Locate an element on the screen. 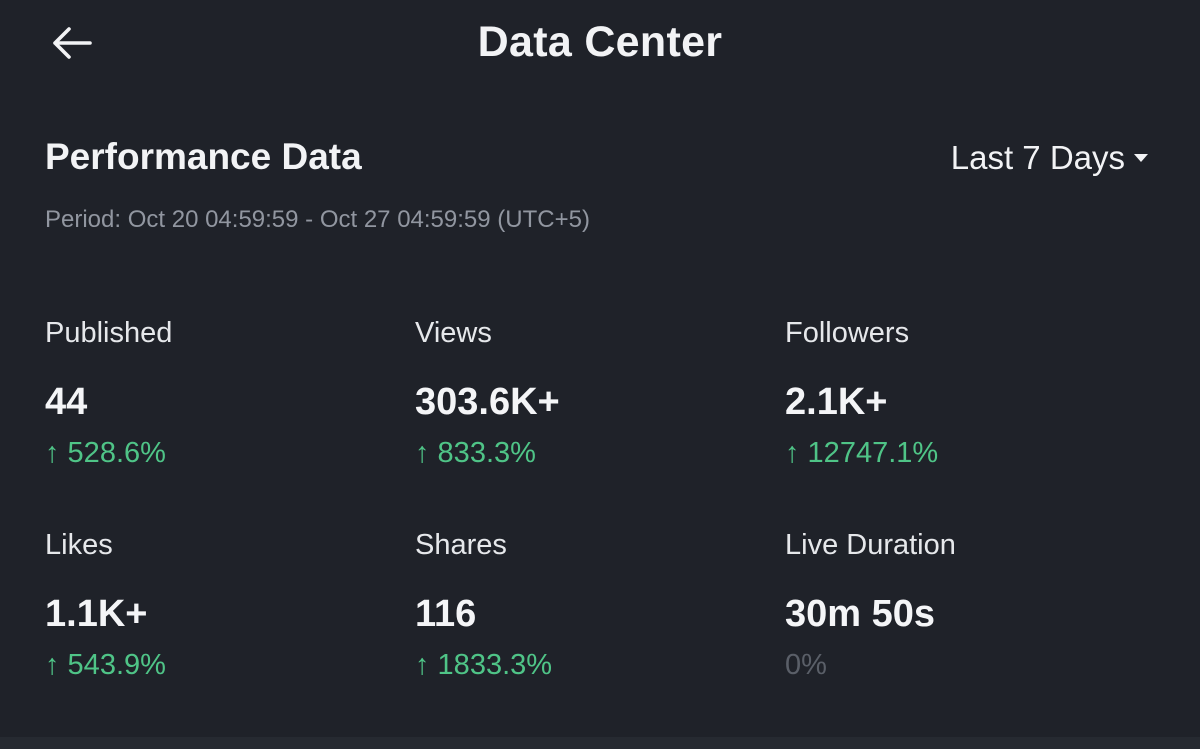  bottom-divider is located at coordinates (600, 743).